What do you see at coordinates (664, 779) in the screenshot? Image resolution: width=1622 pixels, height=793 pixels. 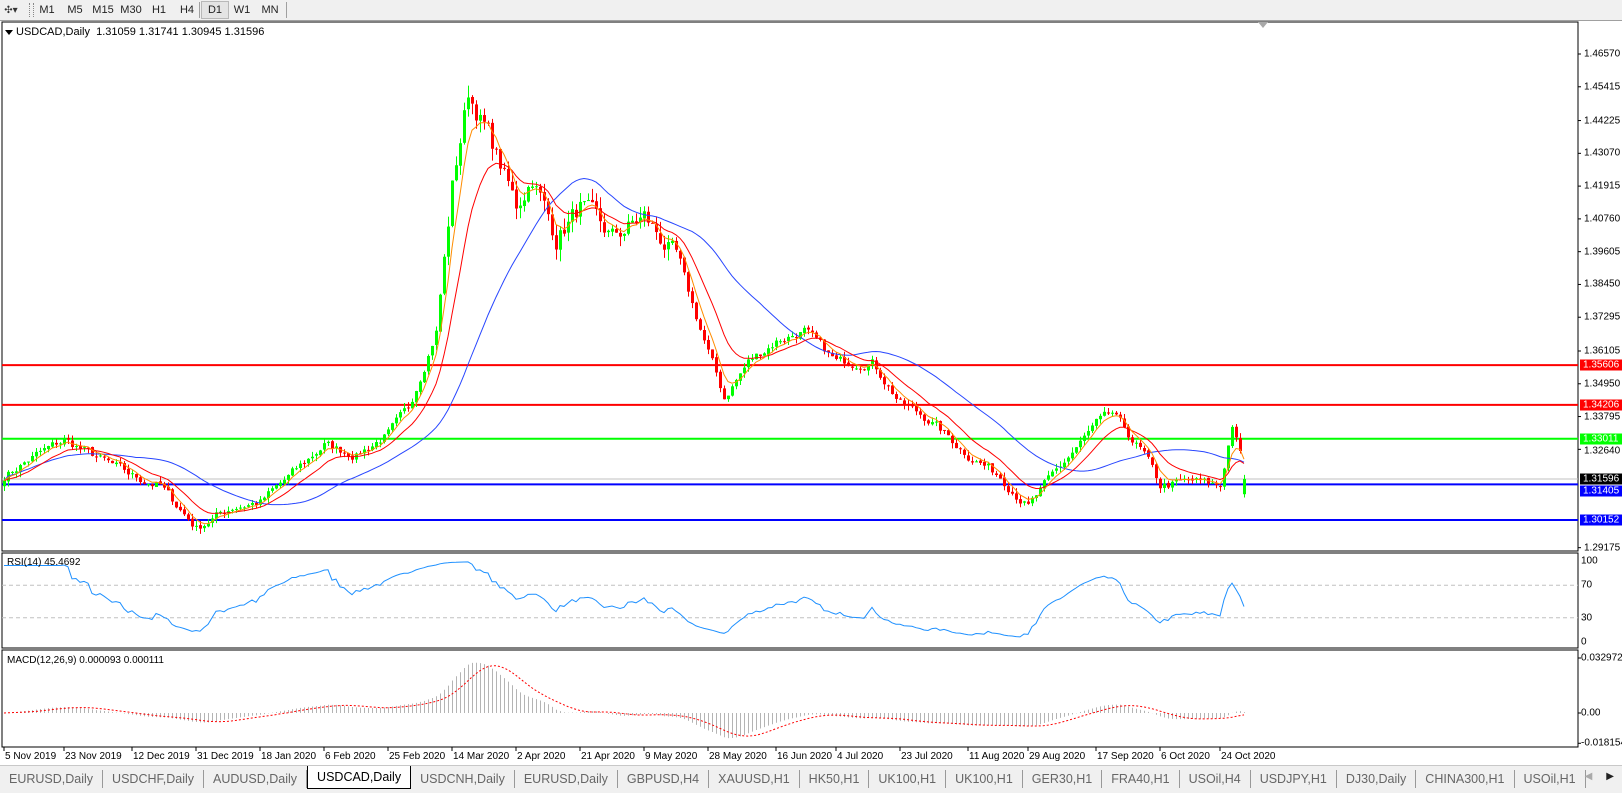 I see `tab-gbpusd-h4: GBPUSD,H4` at bounding box center [664, 779].